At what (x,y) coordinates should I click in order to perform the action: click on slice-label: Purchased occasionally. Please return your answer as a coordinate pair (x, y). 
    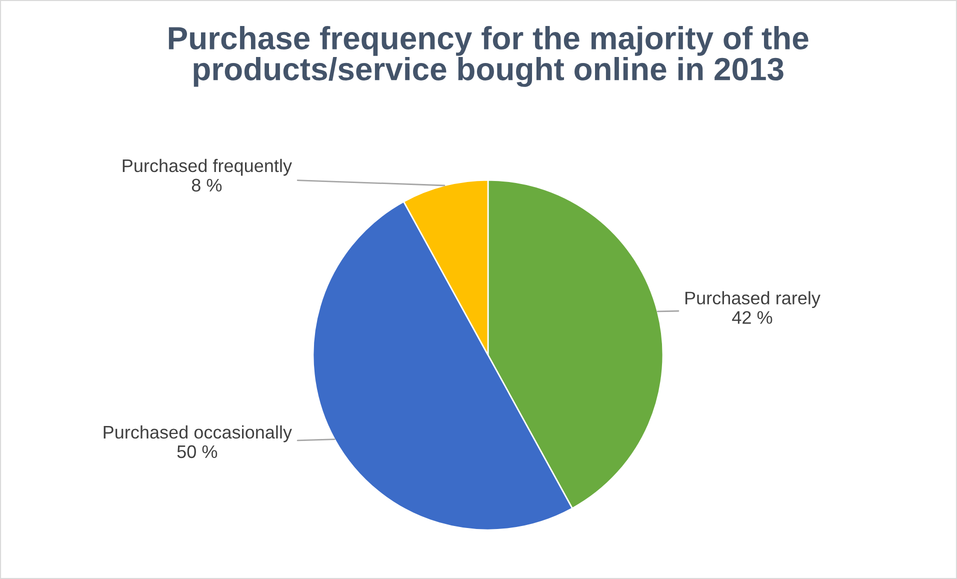
    Looking at the image, I should click on (198, 433).